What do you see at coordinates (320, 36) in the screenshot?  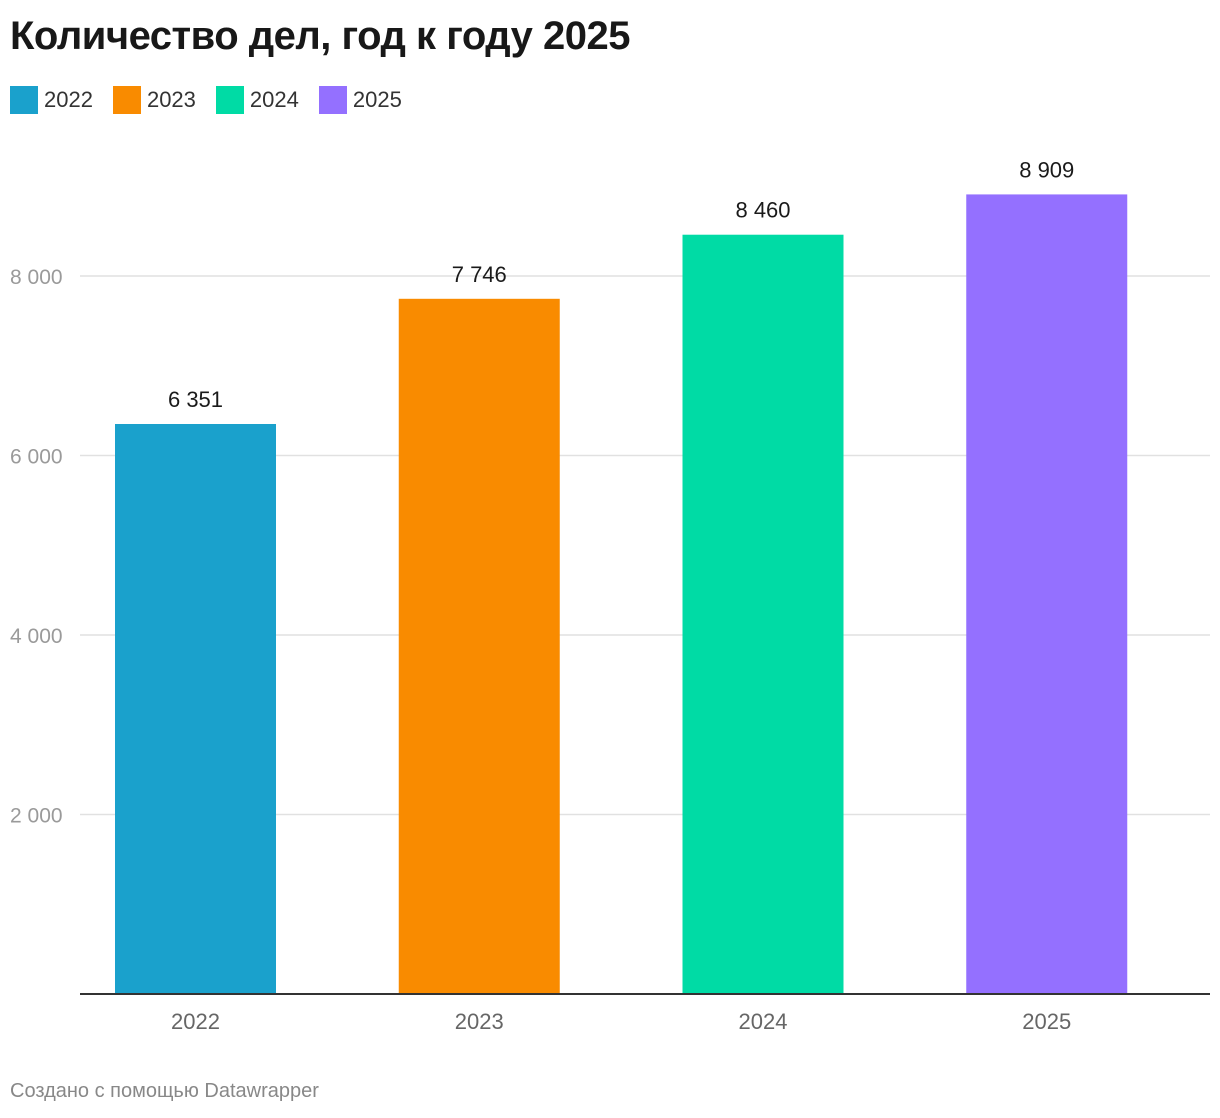 I see `chart-title: Количество дел, год к году 2025` at bounding box center [320, 36].